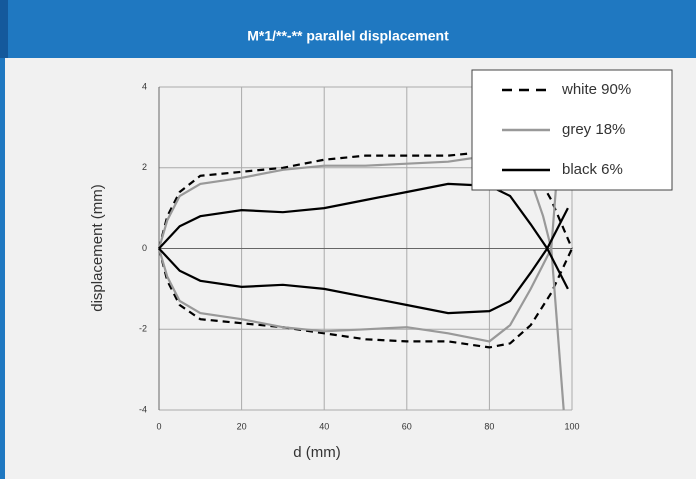 The width and height of the screenshot is (696, 484). I want to click on y-tick-label: -4, so click(143, 409).